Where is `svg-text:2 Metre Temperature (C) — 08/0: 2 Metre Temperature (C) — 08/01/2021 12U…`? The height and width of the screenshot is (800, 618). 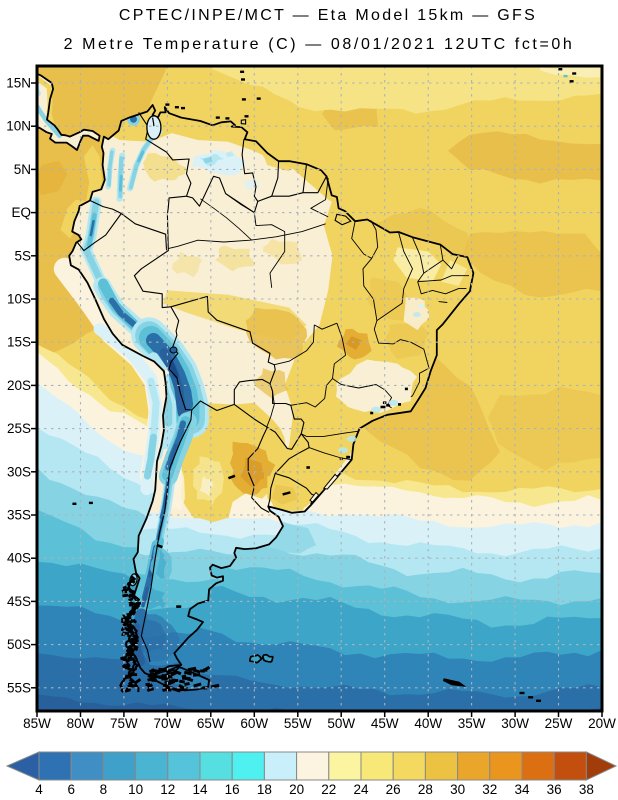
svg-text:2 Metre Temperature (C) — 08/0: 2 Metre Temperature (C) — 08/01/2021 12U… is located at coordinates (319, 44).